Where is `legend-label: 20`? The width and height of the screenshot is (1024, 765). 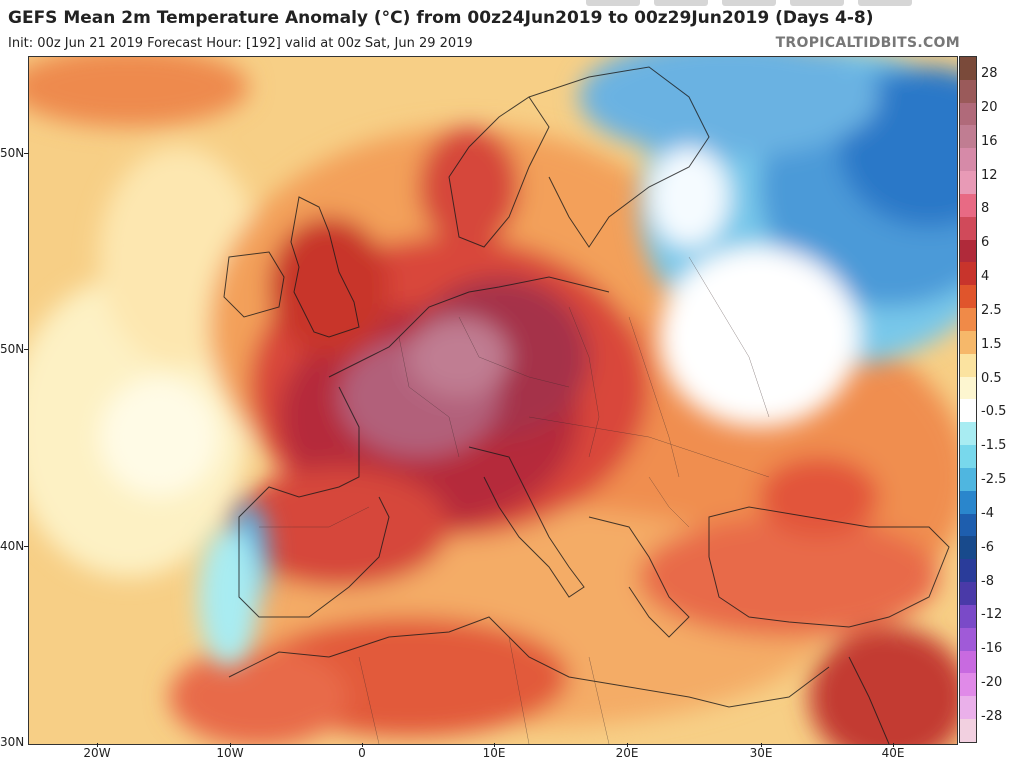 legend-label: 20 is located at coordinates (989, 107).